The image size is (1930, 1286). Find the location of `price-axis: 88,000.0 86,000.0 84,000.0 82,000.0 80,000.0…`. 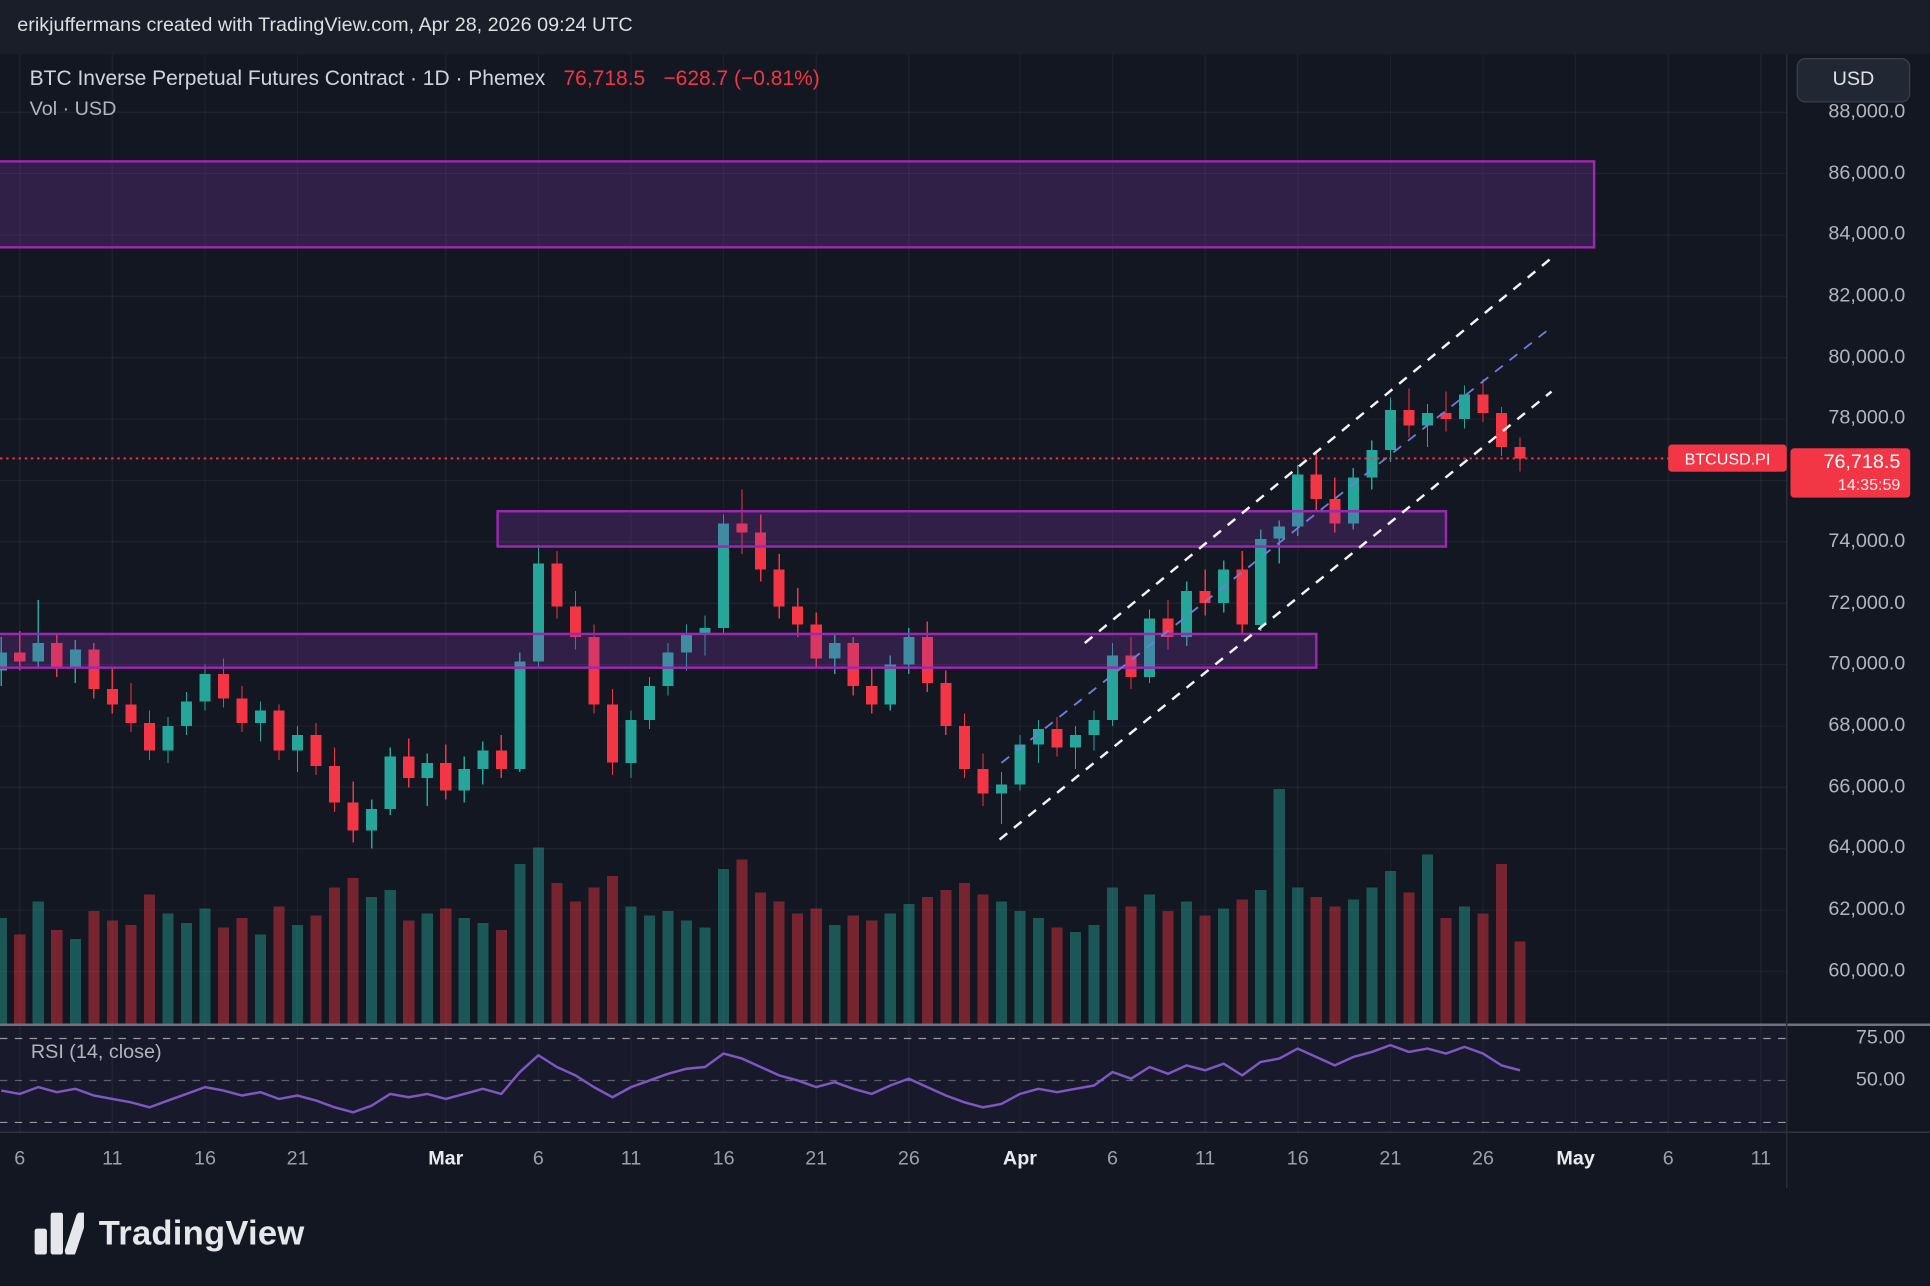

price-axis: 88,000.0 86,000.0 84,000.0 82,000.0 80,000.0… is located at coordinates (1858, 594).